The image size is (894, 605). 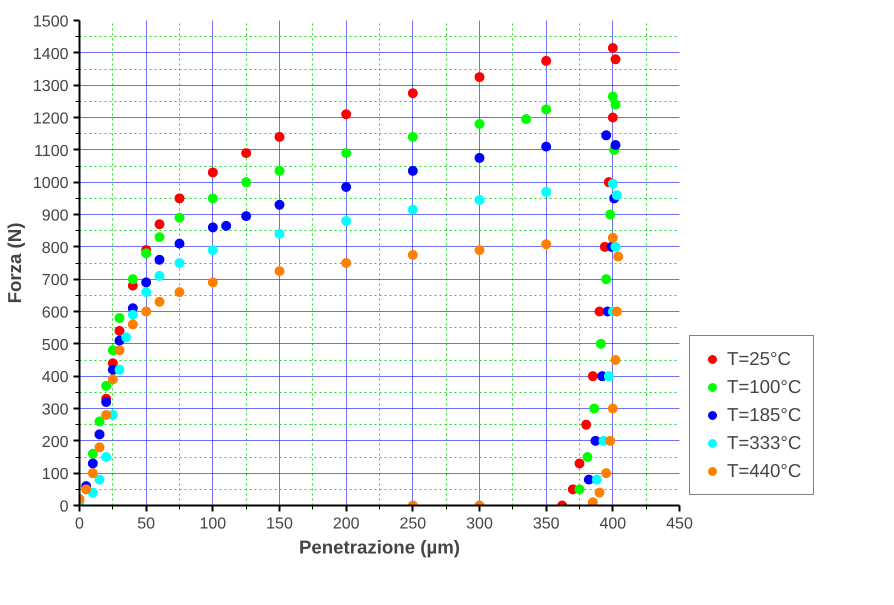 What do you see at coordinates (79, 524) in the screenshot?
I see `x-tick-label: 0` at bounding box center [79, 524].